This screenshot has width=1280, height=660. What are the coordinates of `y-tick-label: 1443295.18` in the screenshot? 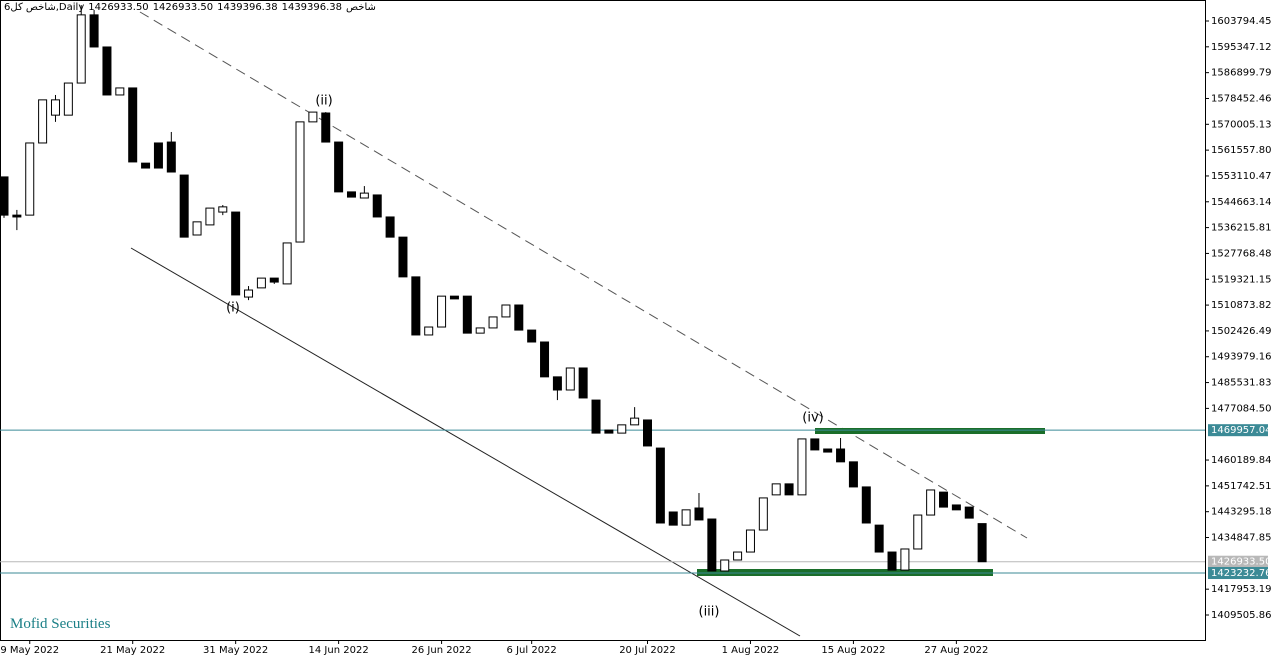 It's located at (1241, 512).